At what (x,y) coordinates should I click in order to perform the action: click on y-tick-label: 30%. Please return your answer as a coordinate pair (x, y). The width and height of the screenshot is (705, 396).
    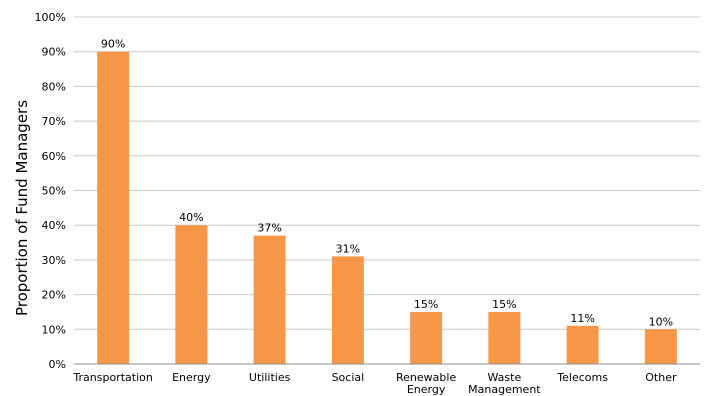
    Looking at the image, I should click on (54, 260).